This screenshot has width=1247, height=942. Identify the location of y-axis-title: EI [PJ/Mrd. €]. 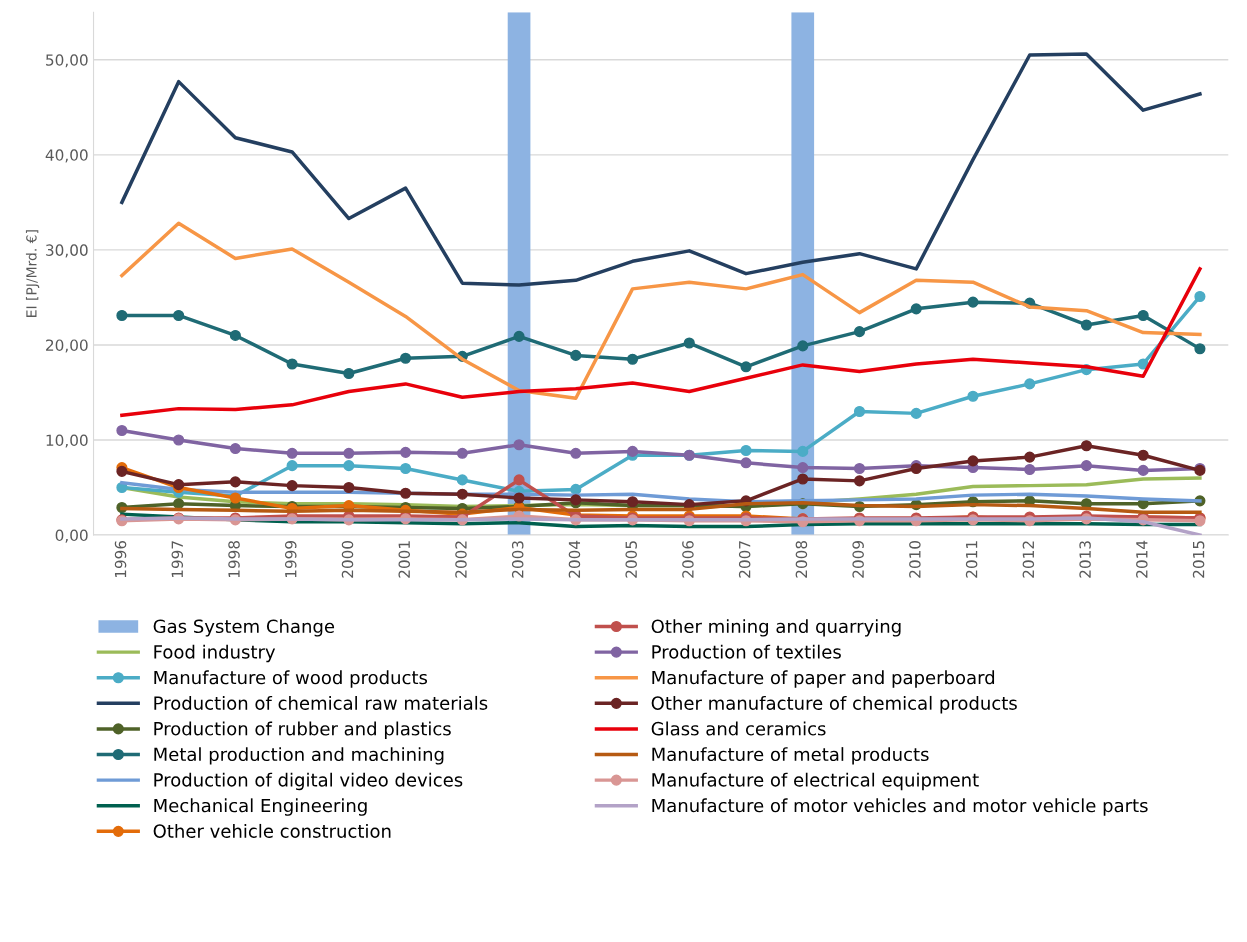
(32, 273).